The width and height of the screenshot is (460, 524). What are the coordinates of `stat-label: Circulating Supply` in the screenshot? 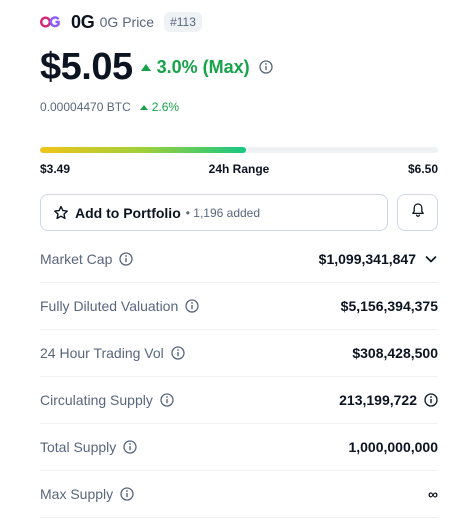 It's located at (96, 400).